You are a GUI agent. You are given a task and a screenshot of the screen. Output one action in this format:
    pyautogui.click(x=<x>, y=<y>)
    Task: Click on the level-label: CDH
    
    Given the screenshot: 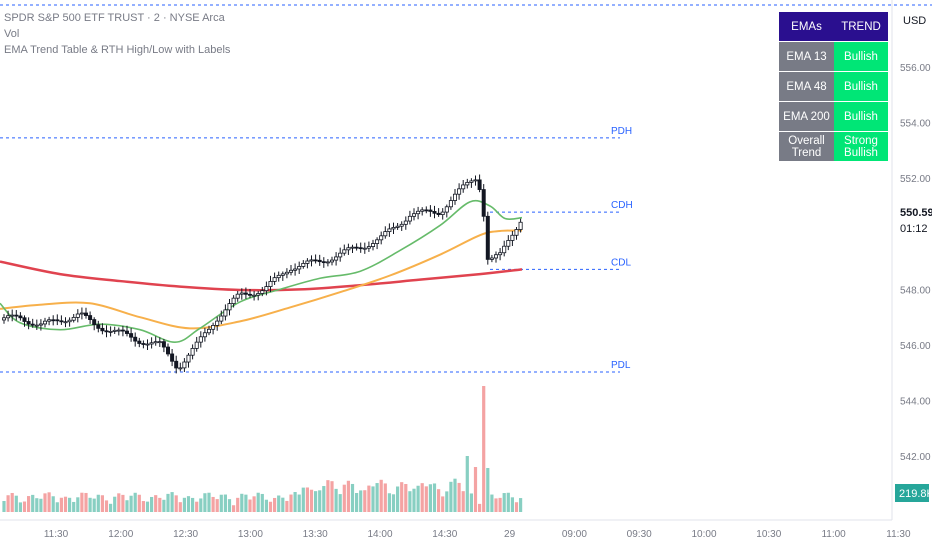 What is the action you would take?
    pyautogui.click(x=622, y=205)
    